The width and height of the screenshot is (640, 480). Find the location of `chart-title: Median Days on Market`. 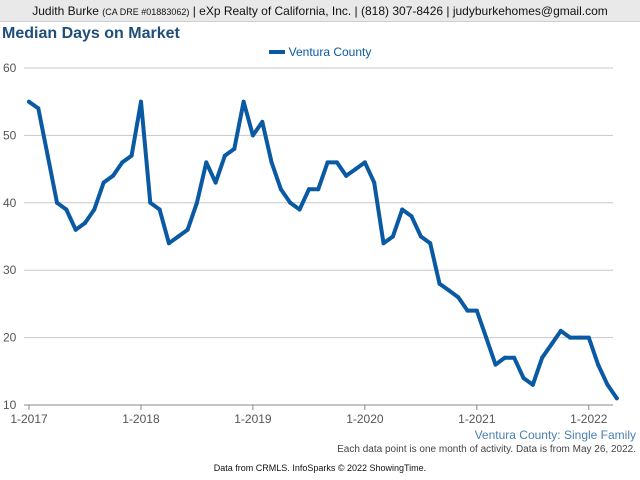

chart-title: Median Days on Market is located at coordinates (91, 33).